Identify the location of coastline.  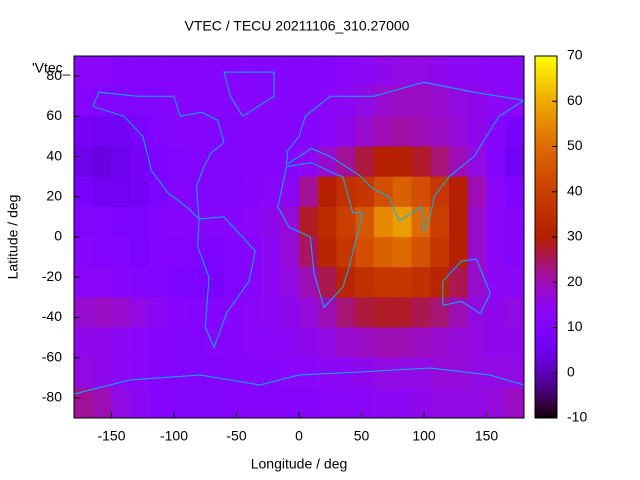
(299, 381).